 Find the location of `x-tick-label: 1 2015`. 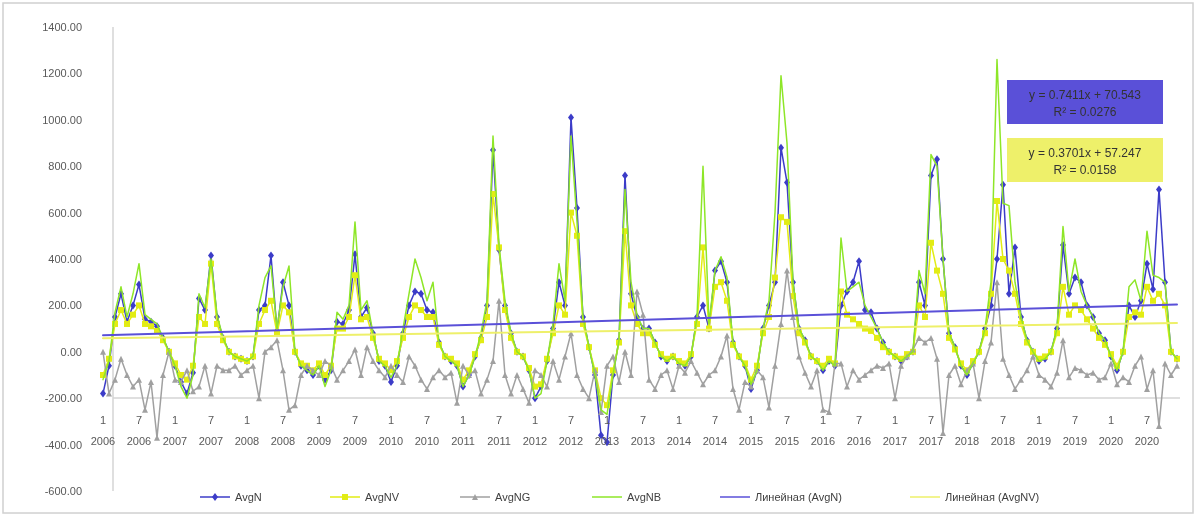

x-tick-label: 1 2015 is located at coordinates (751, 430).